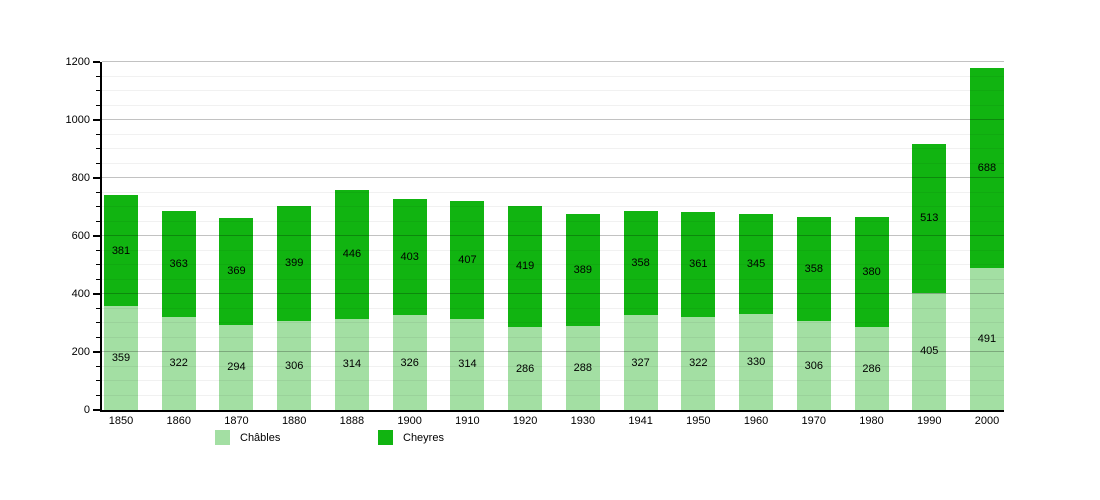  I want to click on bar-segment-châbles-1860, so click(178, 363).